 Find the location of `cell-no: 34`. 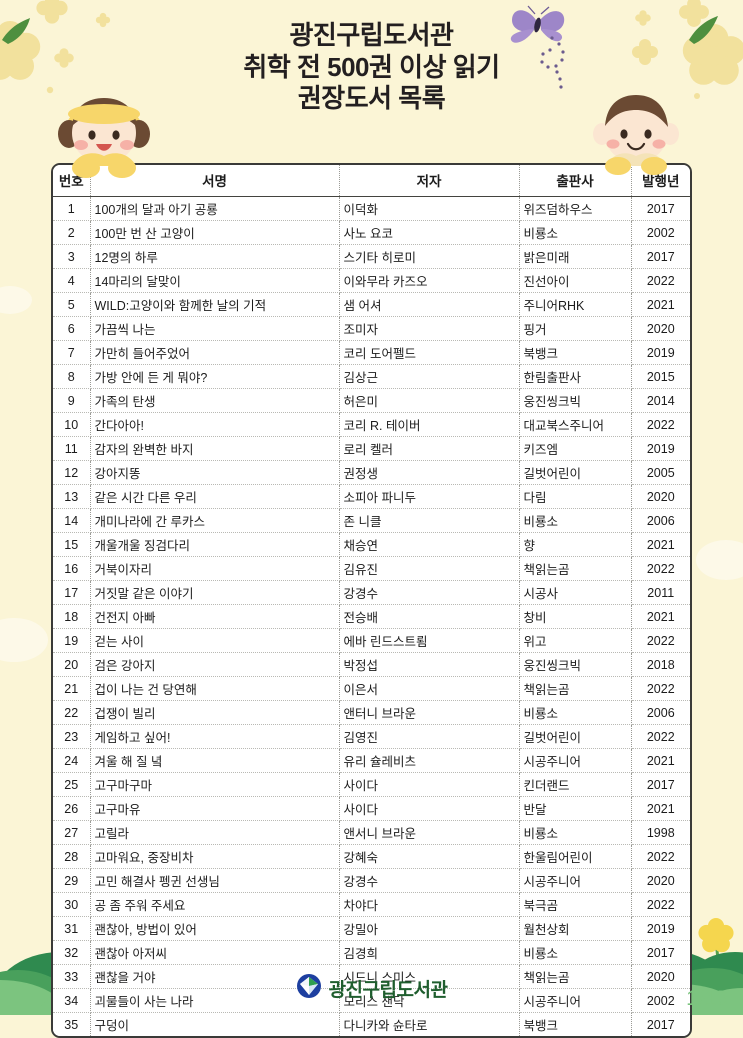

cell-no: 34 is located at coordinates (72, 1000).